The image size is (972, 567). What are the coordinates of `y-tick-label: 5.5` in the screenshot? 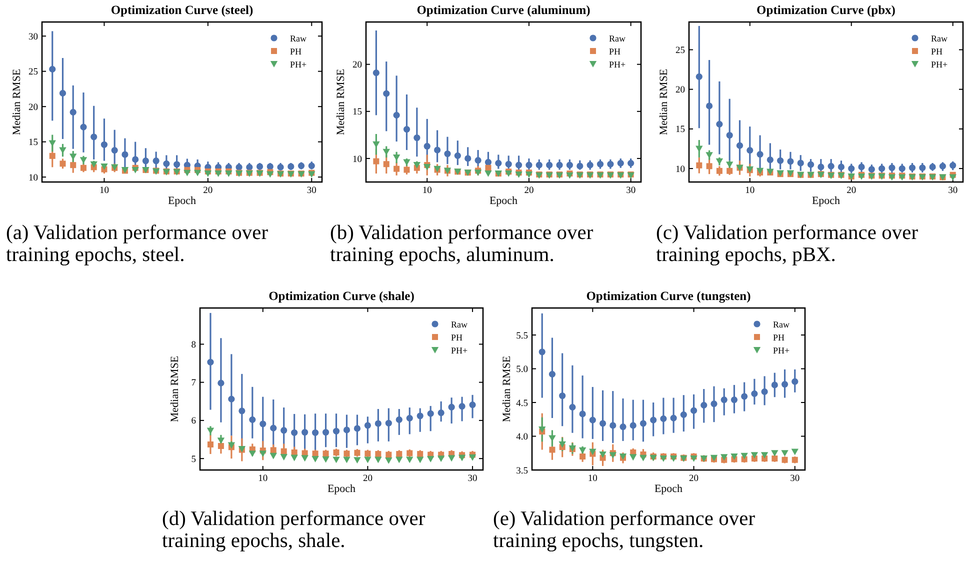 It's located at (522, 336).